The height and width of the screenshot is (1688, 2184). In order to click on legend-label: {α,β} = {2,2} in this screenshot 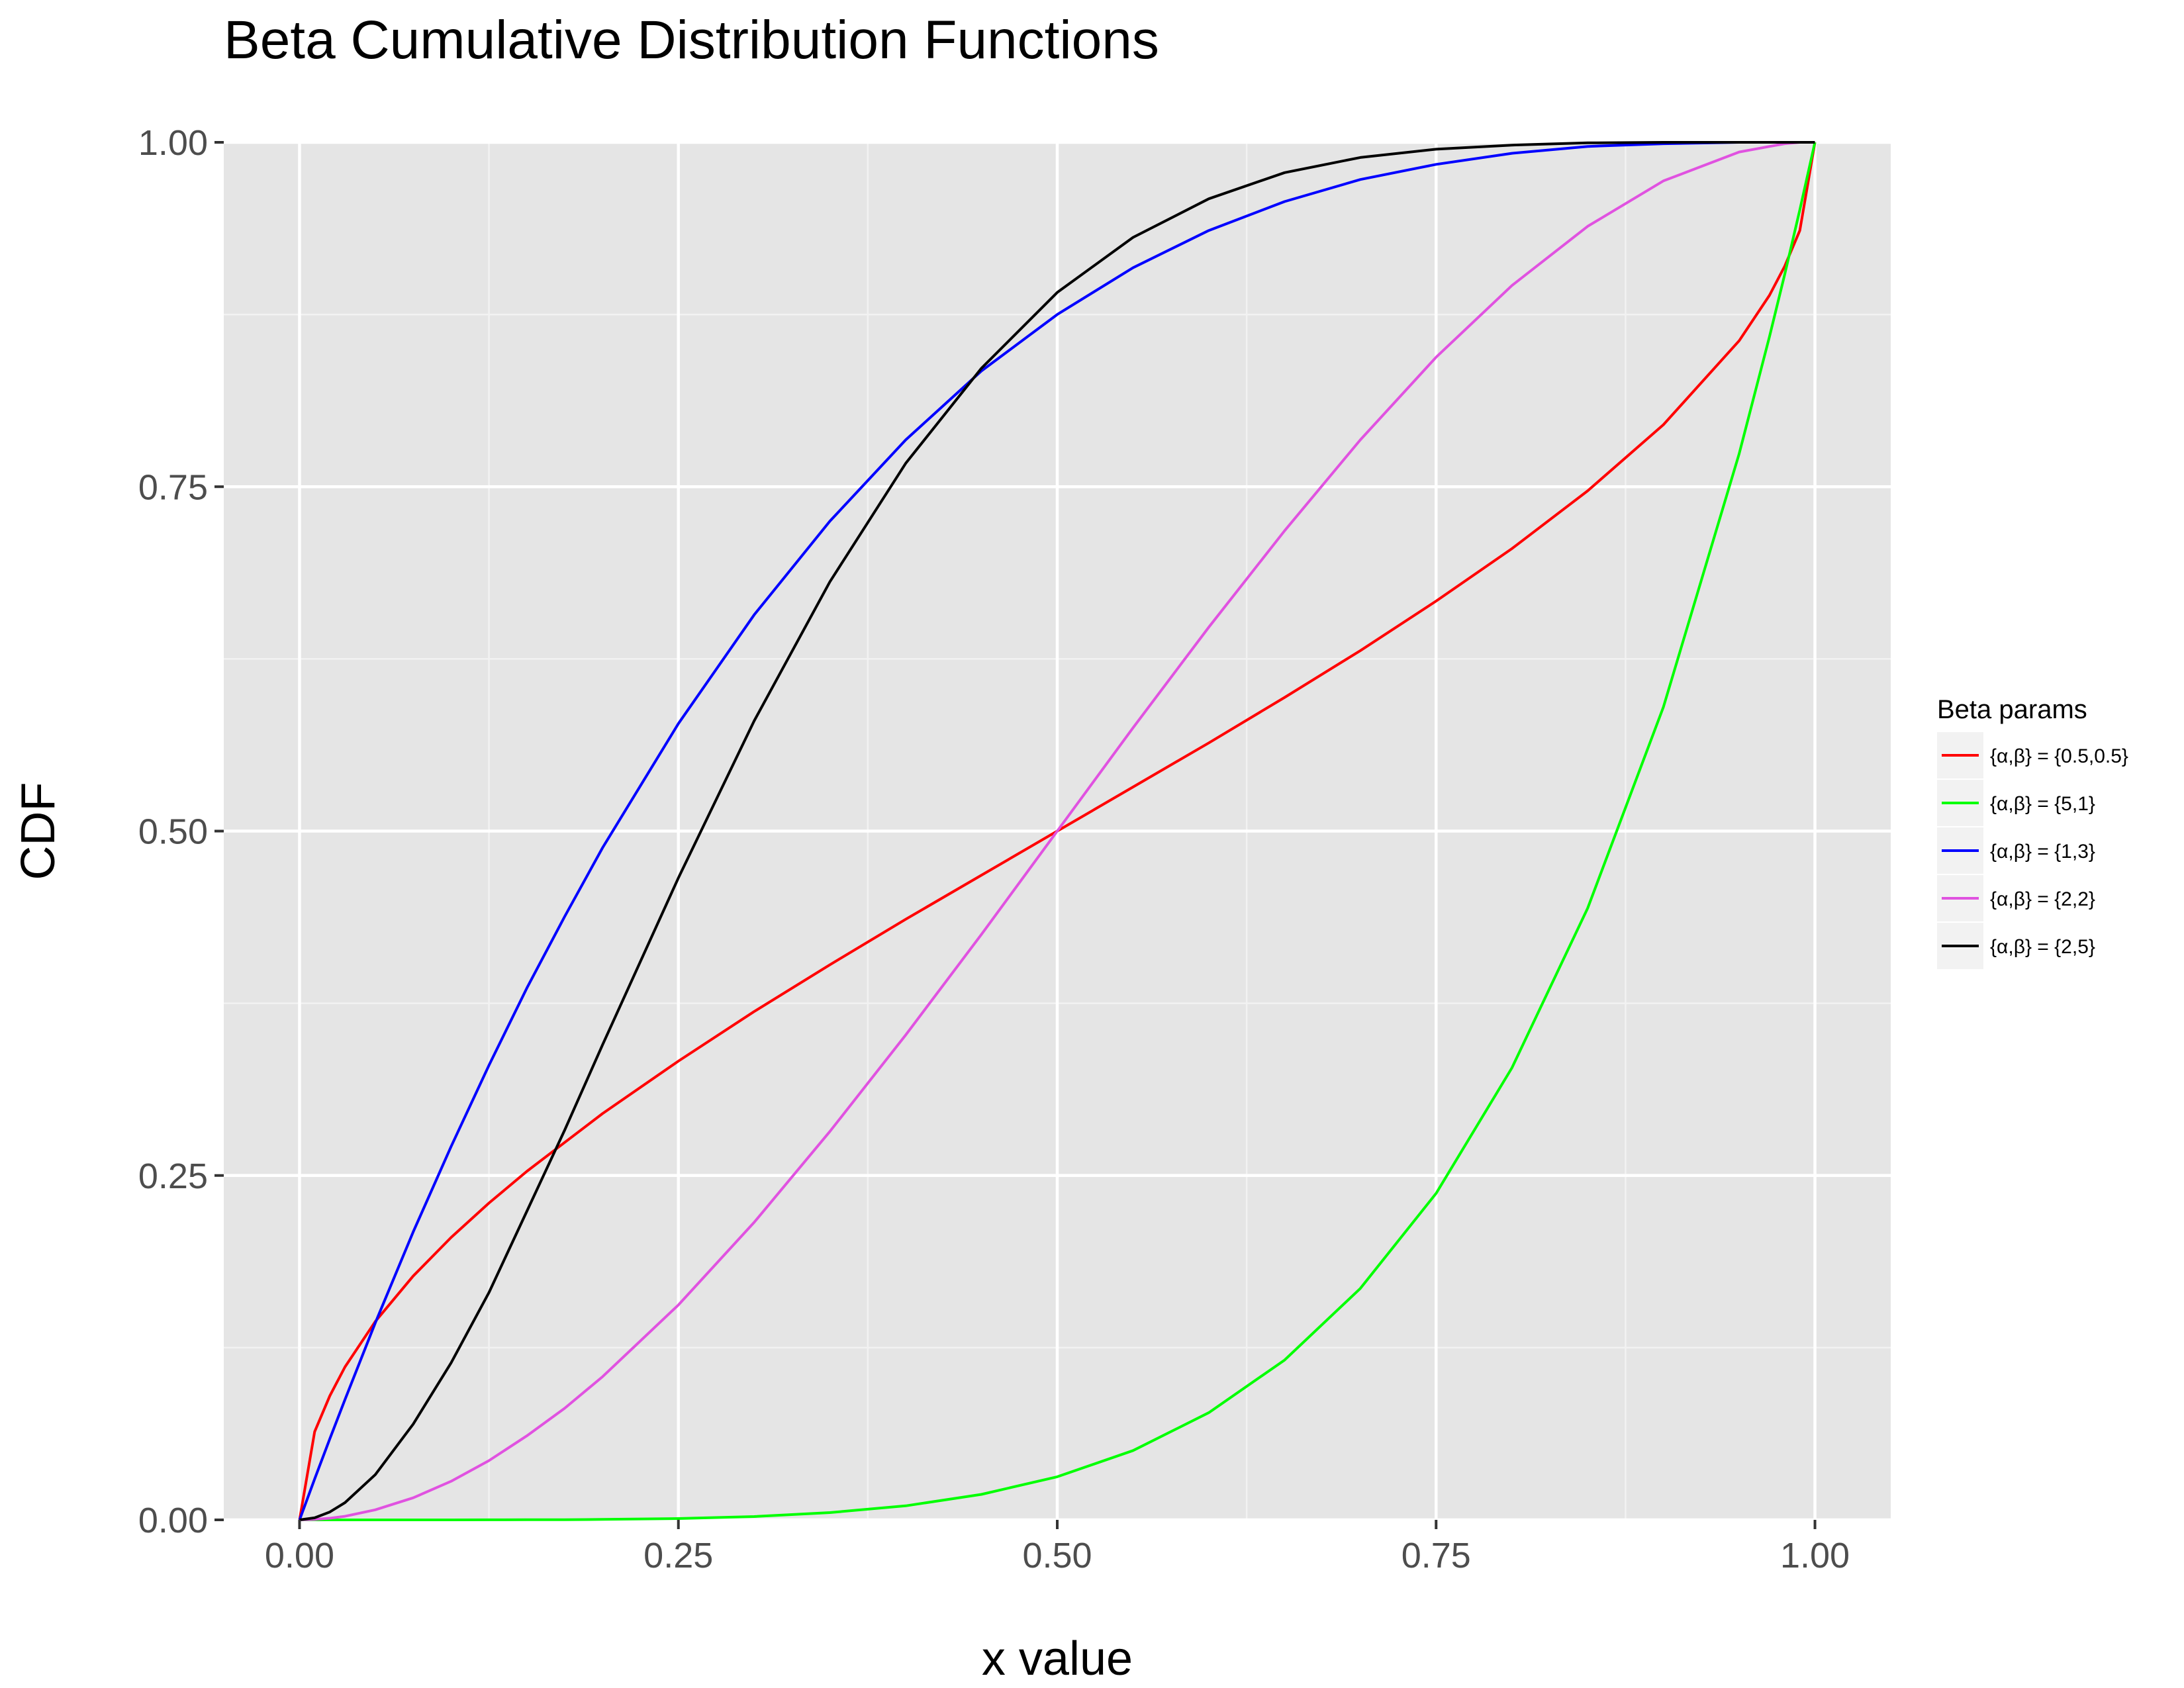, I will do `click(2042, 899)`.